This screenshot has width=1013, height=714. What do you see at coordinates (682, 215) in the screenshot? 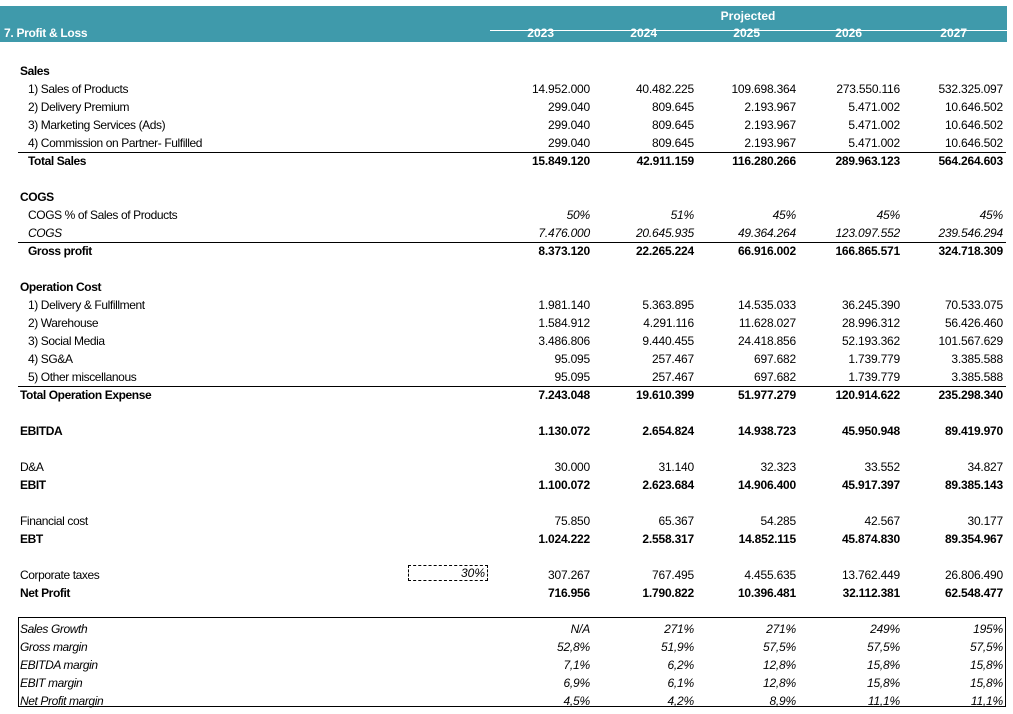
I see `cell-2024: 51%` at bounding box center [682, 215].